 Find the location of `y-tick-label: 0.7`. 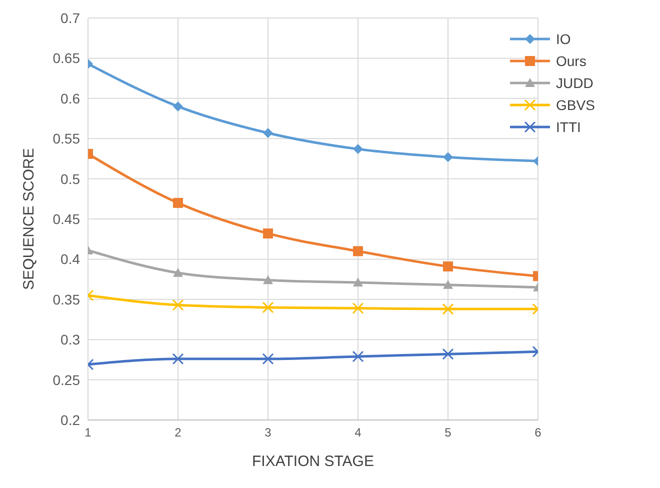

y-tick-label: 0.7 is located at coordinates (70, 18).